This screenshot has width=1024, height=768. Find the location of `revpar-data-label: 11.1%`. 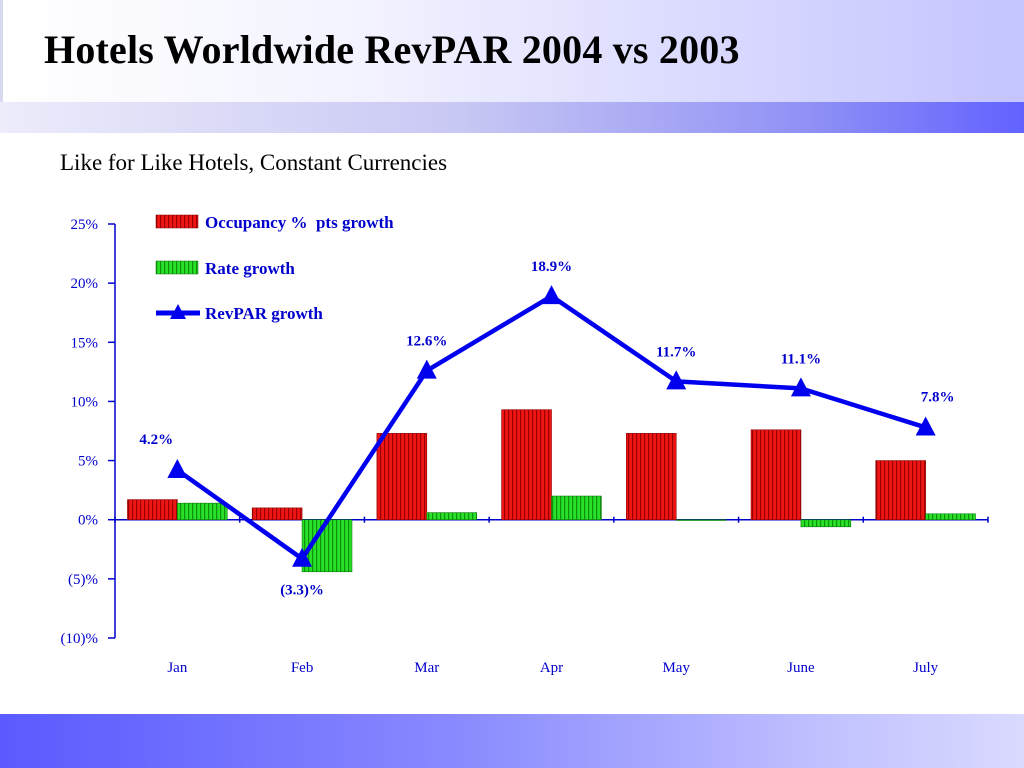

revpar-data-label: 11.1% is located at coordinates (801, 359).